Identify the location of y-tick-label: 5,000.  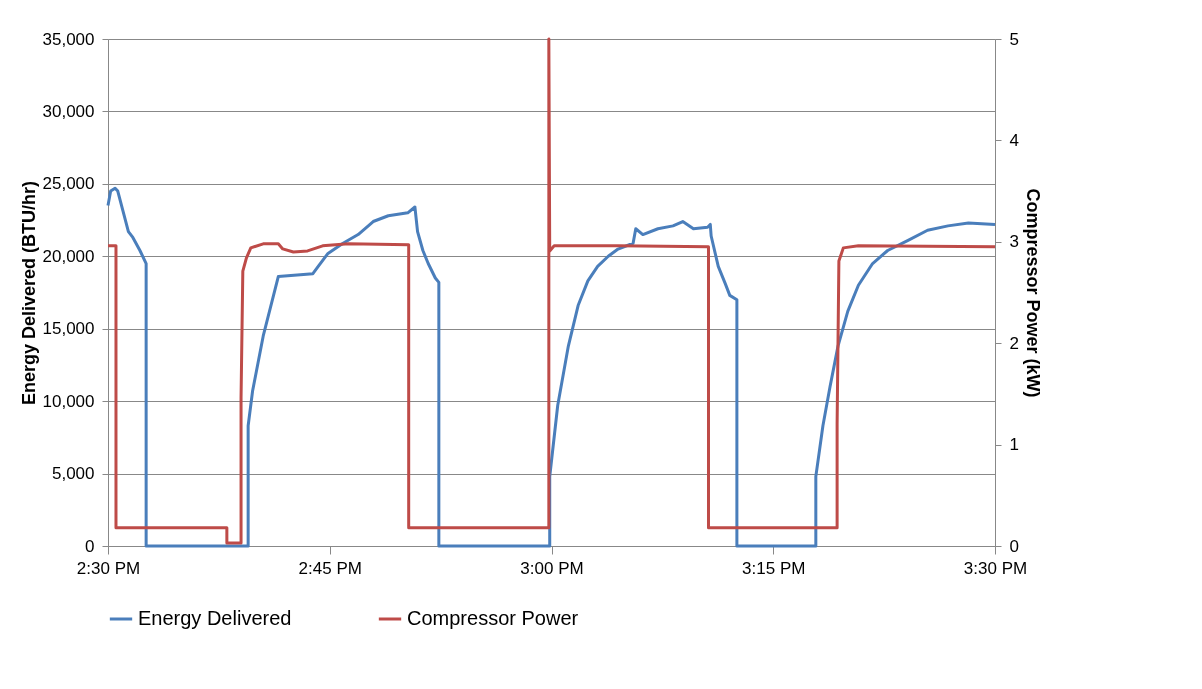
(73, 474).